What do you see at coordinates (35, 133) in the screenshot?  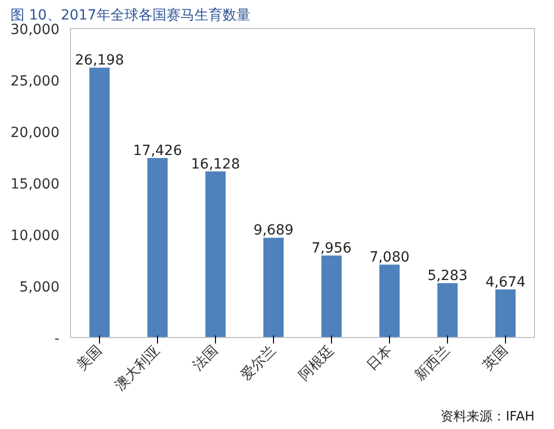 I see `y-tick-label: 20,000` at bounding box center [35, 133].